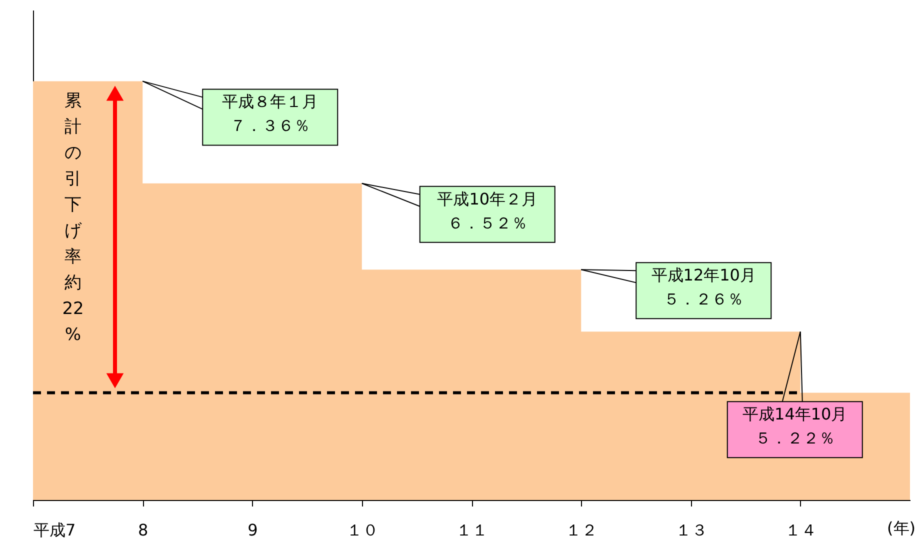 The image size is (915, 545). What do you see at coordinates (901, 528) in the screenshot?
I see `x-axis-title: (年)` at bounding box center [901, 528].